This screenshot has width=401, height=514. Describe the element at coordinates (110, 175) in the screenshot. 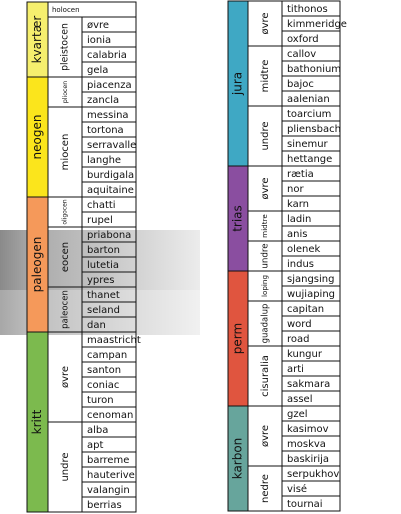

I see `stage-label: burdigala` at that location.